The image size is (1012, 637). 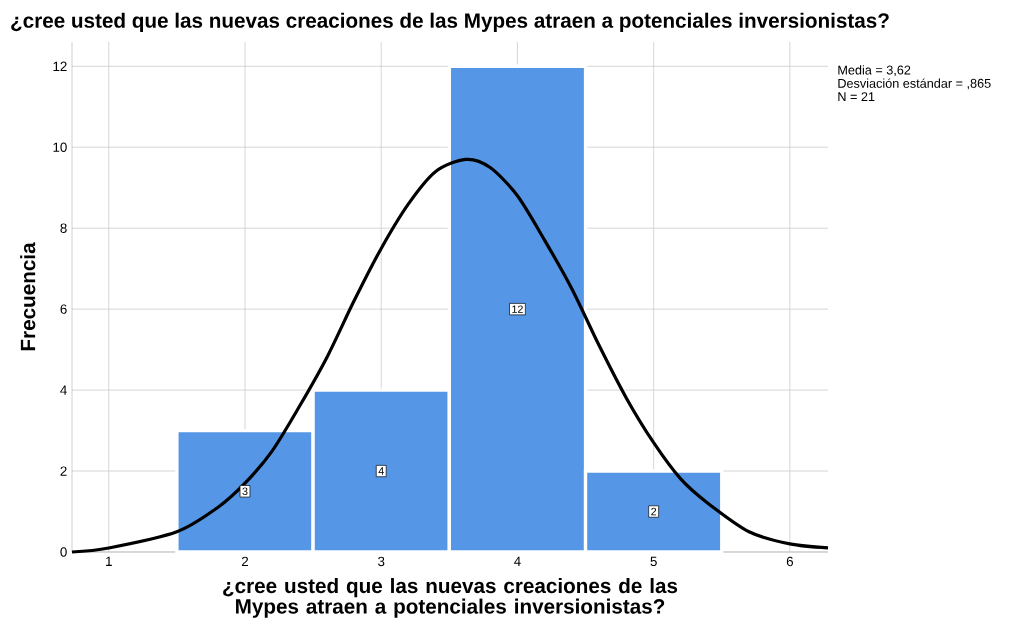 What do you see at coordinates (517, 309) in the screenshot?
I see `data-label: 12` at bounding box center [517, 309].